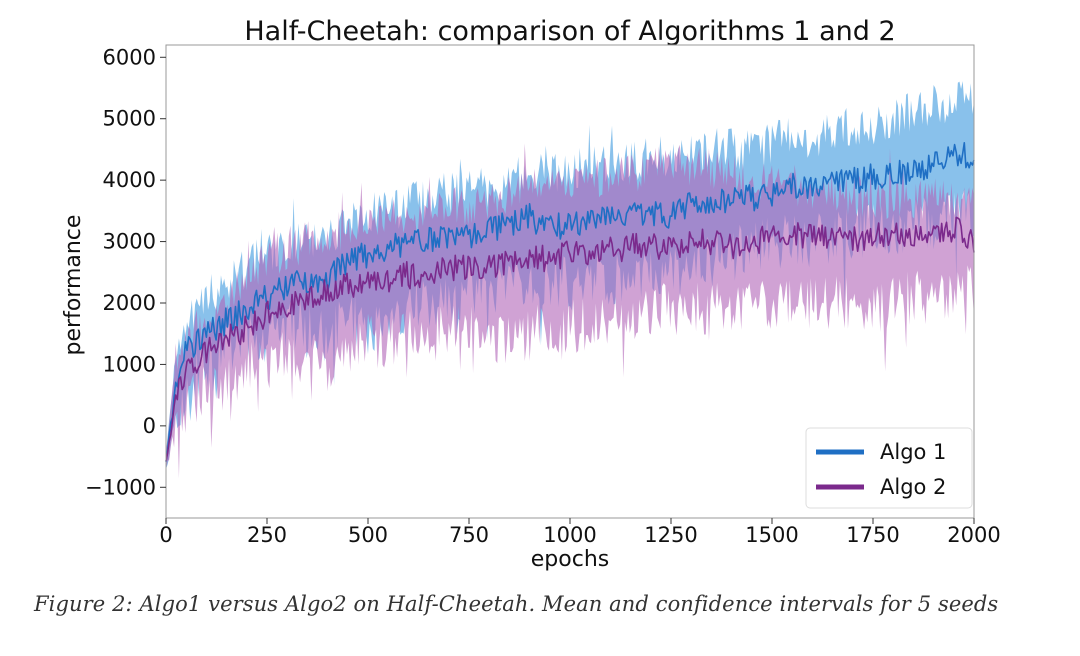  Describe the element at coordinates (149, 426) in the screenshot. I see `y-tick-label: 0` at that location.